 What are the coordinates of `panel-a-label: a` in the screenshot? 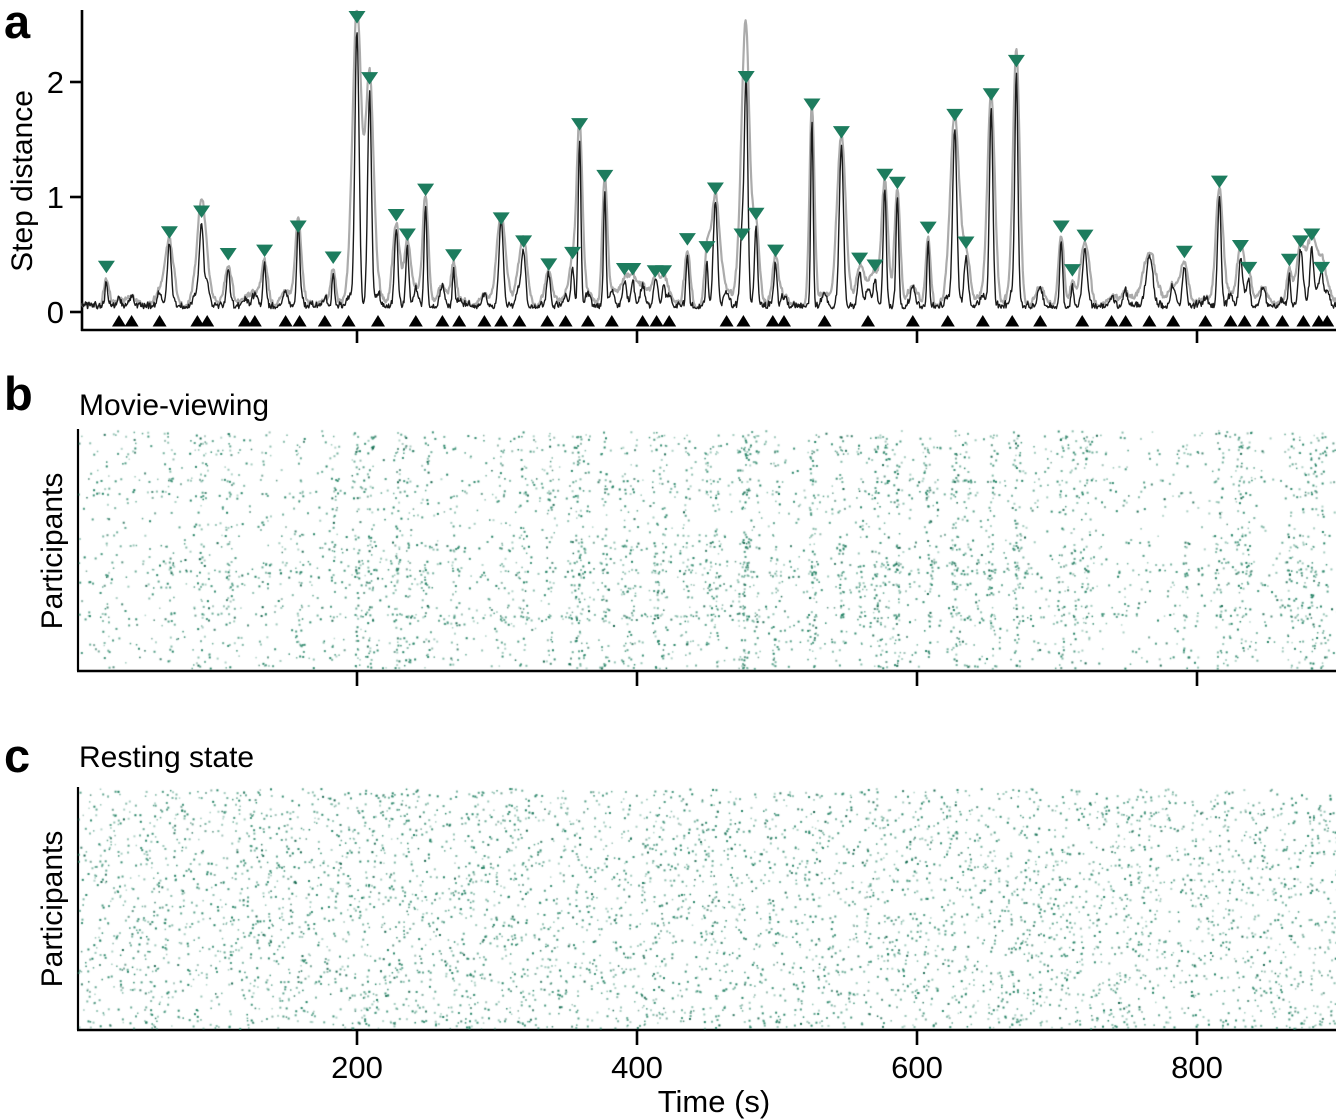 It's located at (17, 24).